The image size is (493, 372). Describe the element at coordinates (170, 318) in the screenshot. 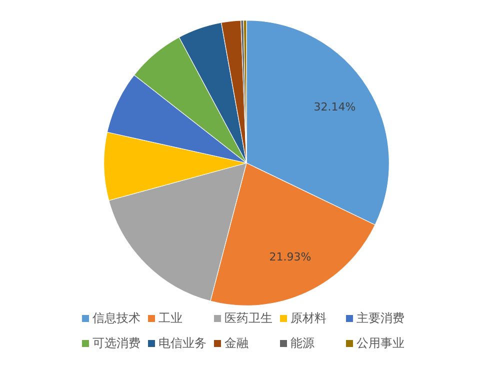

I see `legend-label: 工业` at that location.